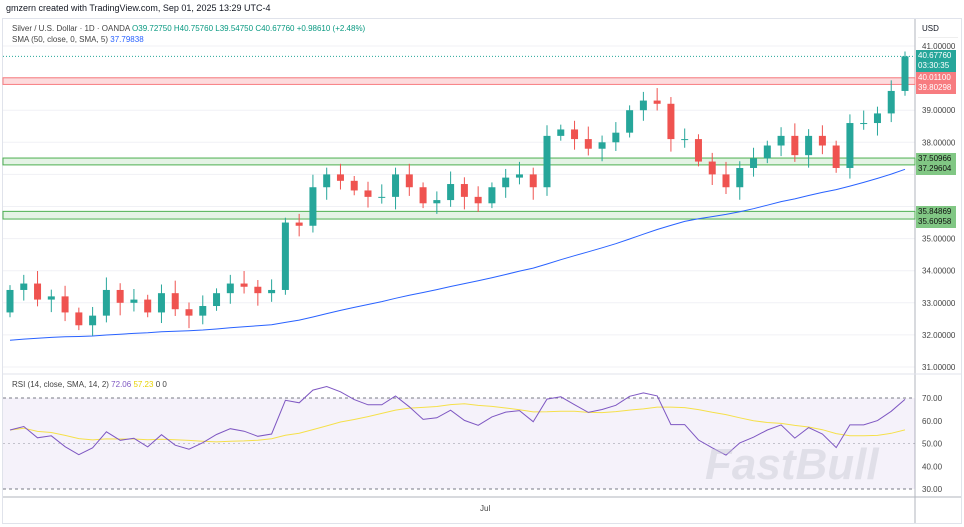  I want to click on open-value: O39.72750, so click(152, 28).